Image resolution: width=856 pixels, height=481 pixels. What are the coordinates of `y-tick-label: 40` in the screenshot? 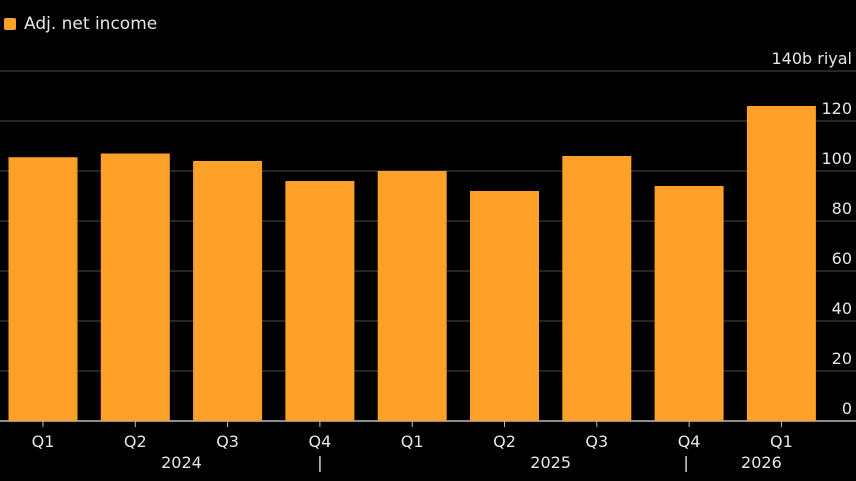 It's located at (842, 308).